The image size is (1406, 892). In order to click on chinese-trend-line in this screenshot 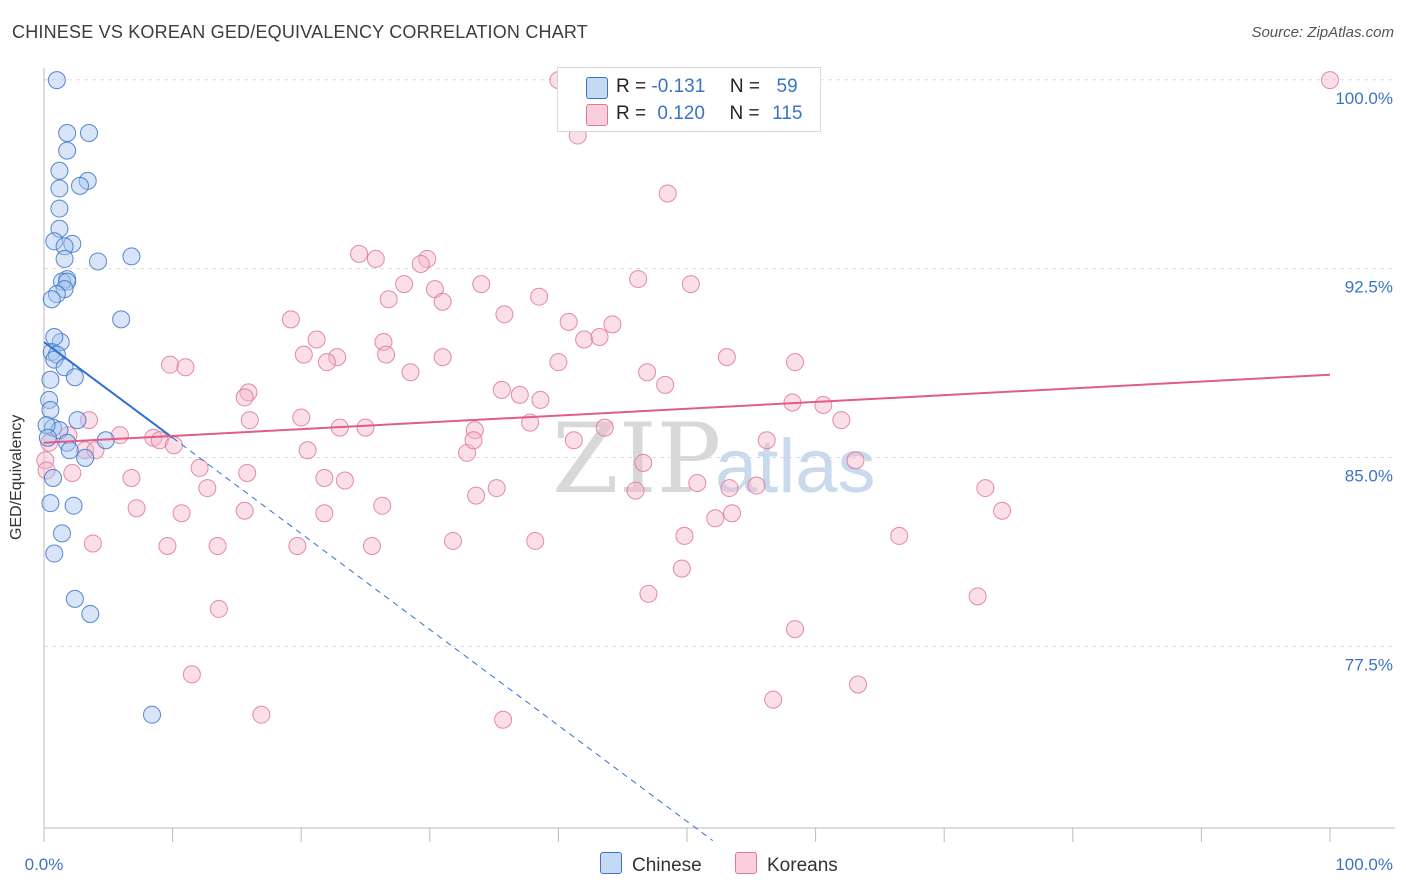, I will do `click(108, 390)`.